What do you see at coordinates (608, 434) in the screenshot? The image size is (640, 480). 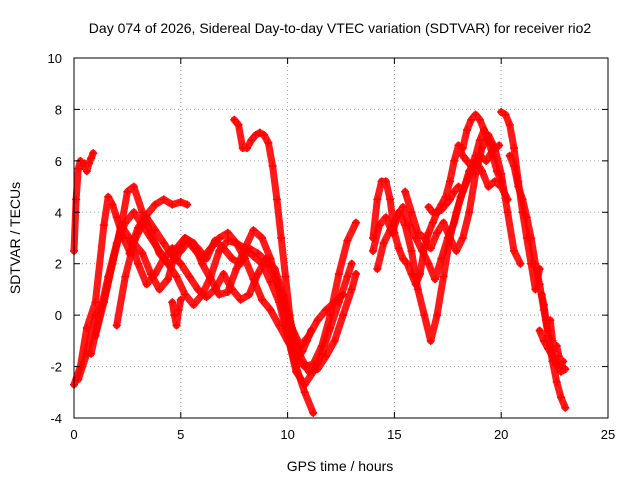 I see `x-tick-label: 25` at bounding box center [608, 434].